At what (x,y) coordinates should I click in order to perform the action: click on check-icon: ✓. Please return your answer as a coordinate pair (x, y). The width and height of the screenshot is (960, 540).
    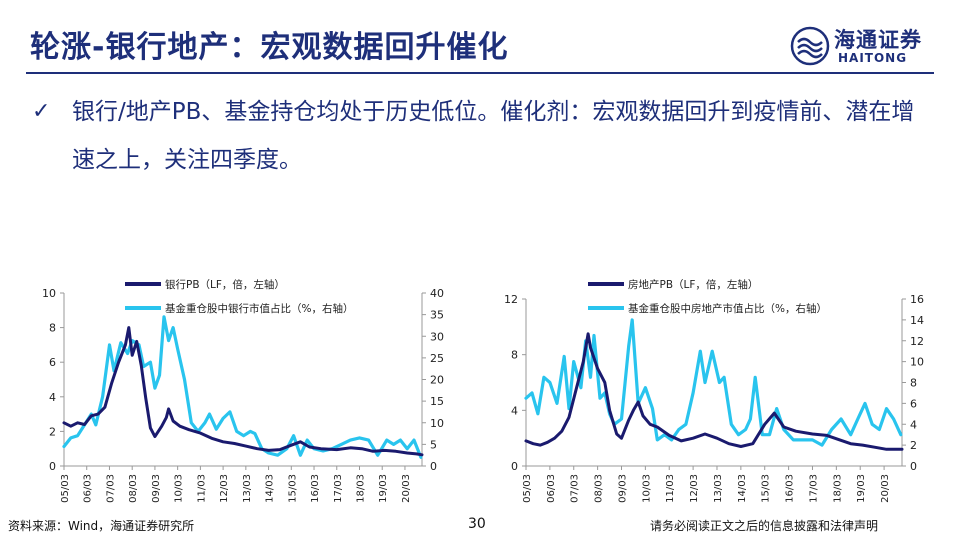
    Looking at the image, I should click on (41, 111).